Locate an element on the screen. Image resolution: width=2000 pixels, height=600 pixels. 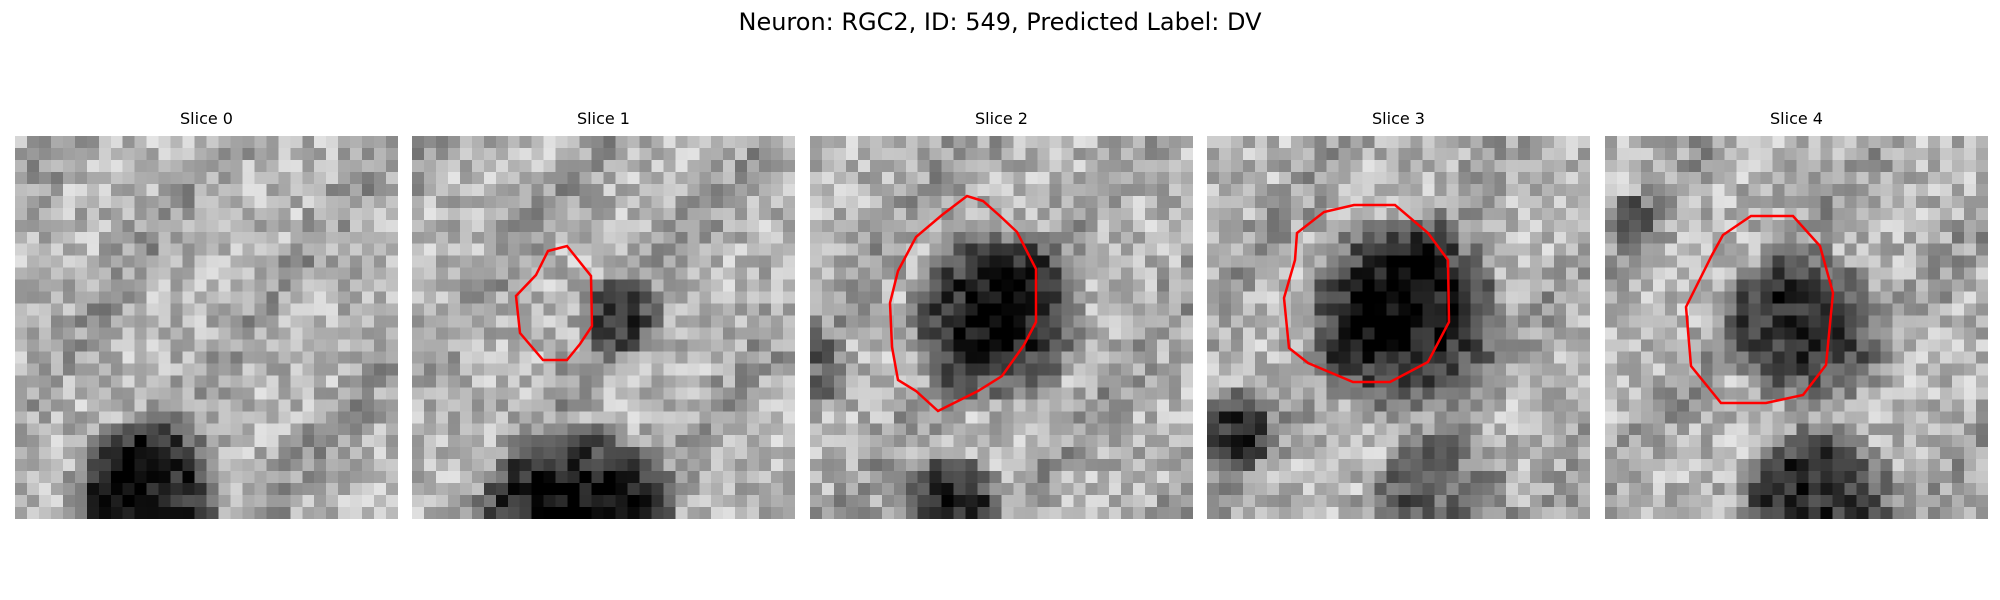
slice-title: Slice 3 is located at coordinates (1398, 118).